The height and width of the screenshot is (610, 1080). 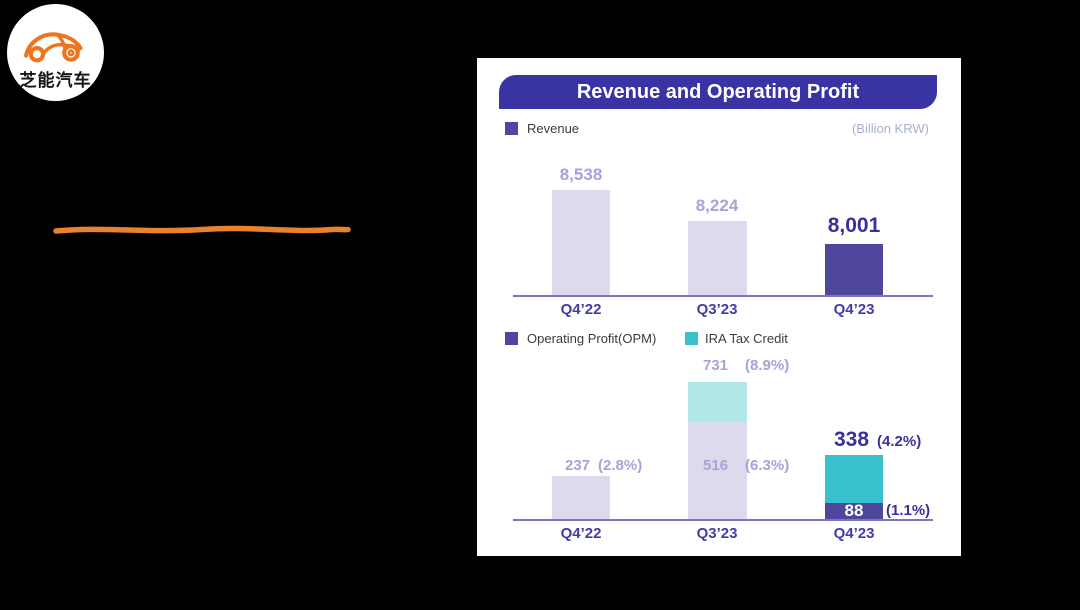 I want to click on revenue-value-q3-23: 8,224, so click(x=717, y=205).